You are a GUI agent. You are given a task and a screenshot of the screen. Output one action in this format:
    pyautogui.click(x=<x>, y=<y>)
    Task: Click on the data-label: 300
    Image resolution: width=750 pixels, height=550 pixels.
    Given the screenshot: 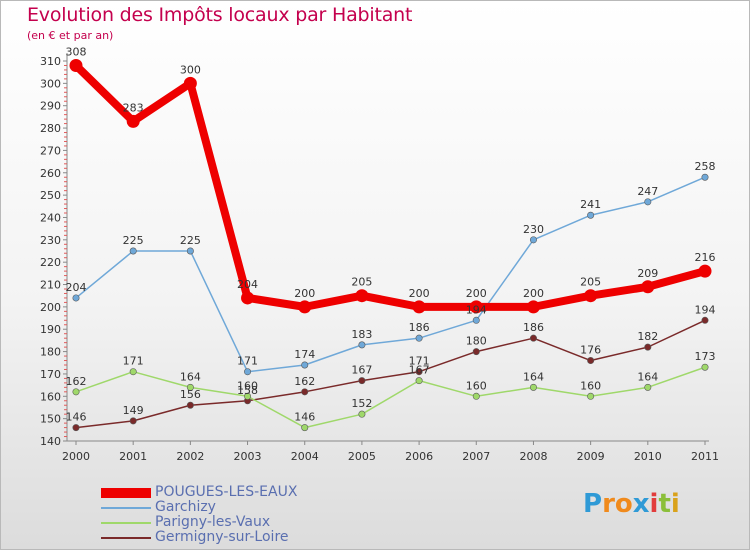 What is the action you would take?
    pyautogui.click(x=190, y=69)
    